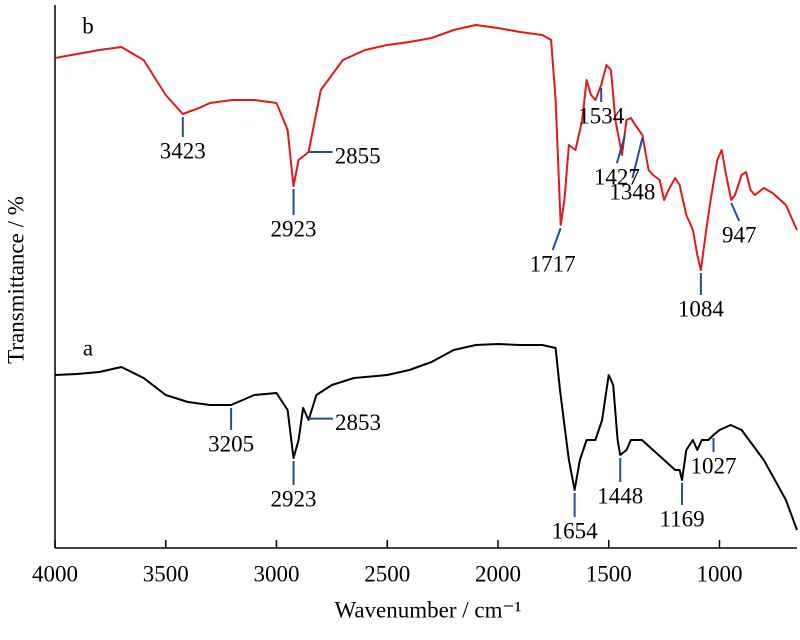  Describe the element at coordinates (601, 115) in the screenshot. I see `annotation-label: 1534` at that location.